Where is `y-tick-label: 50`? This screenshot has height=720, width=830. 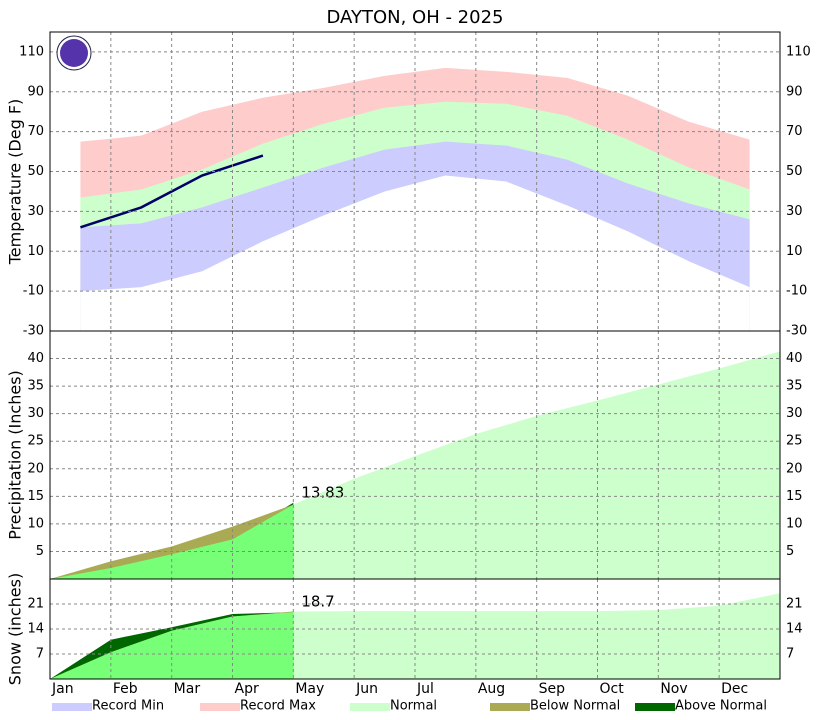
y-tick-label: 50 is located at coordinates (35, 171).